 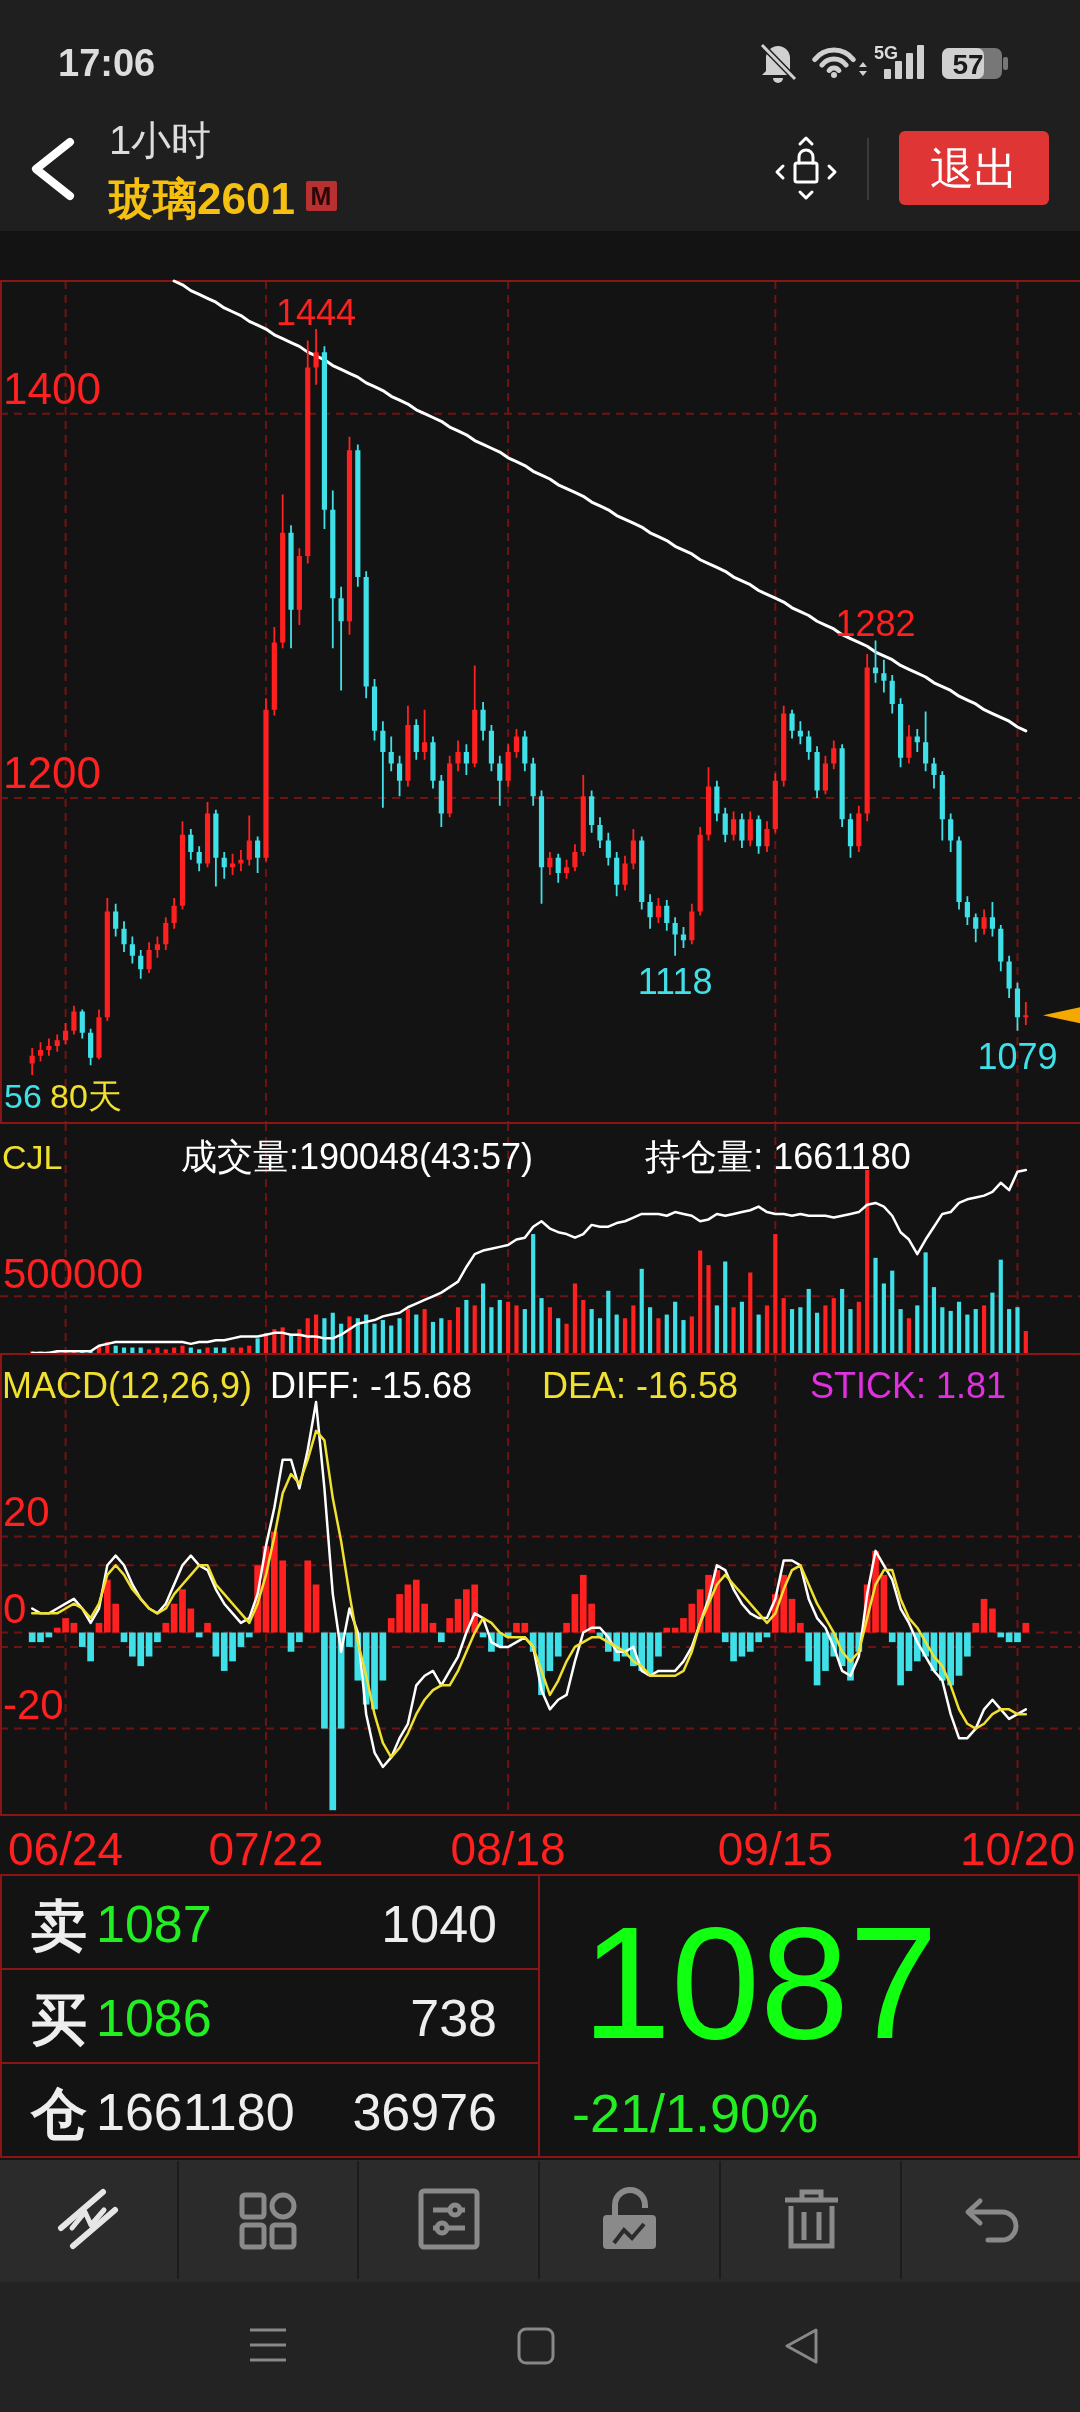 I want to click on chart-title: 1小时, so click(x=160, y=140).